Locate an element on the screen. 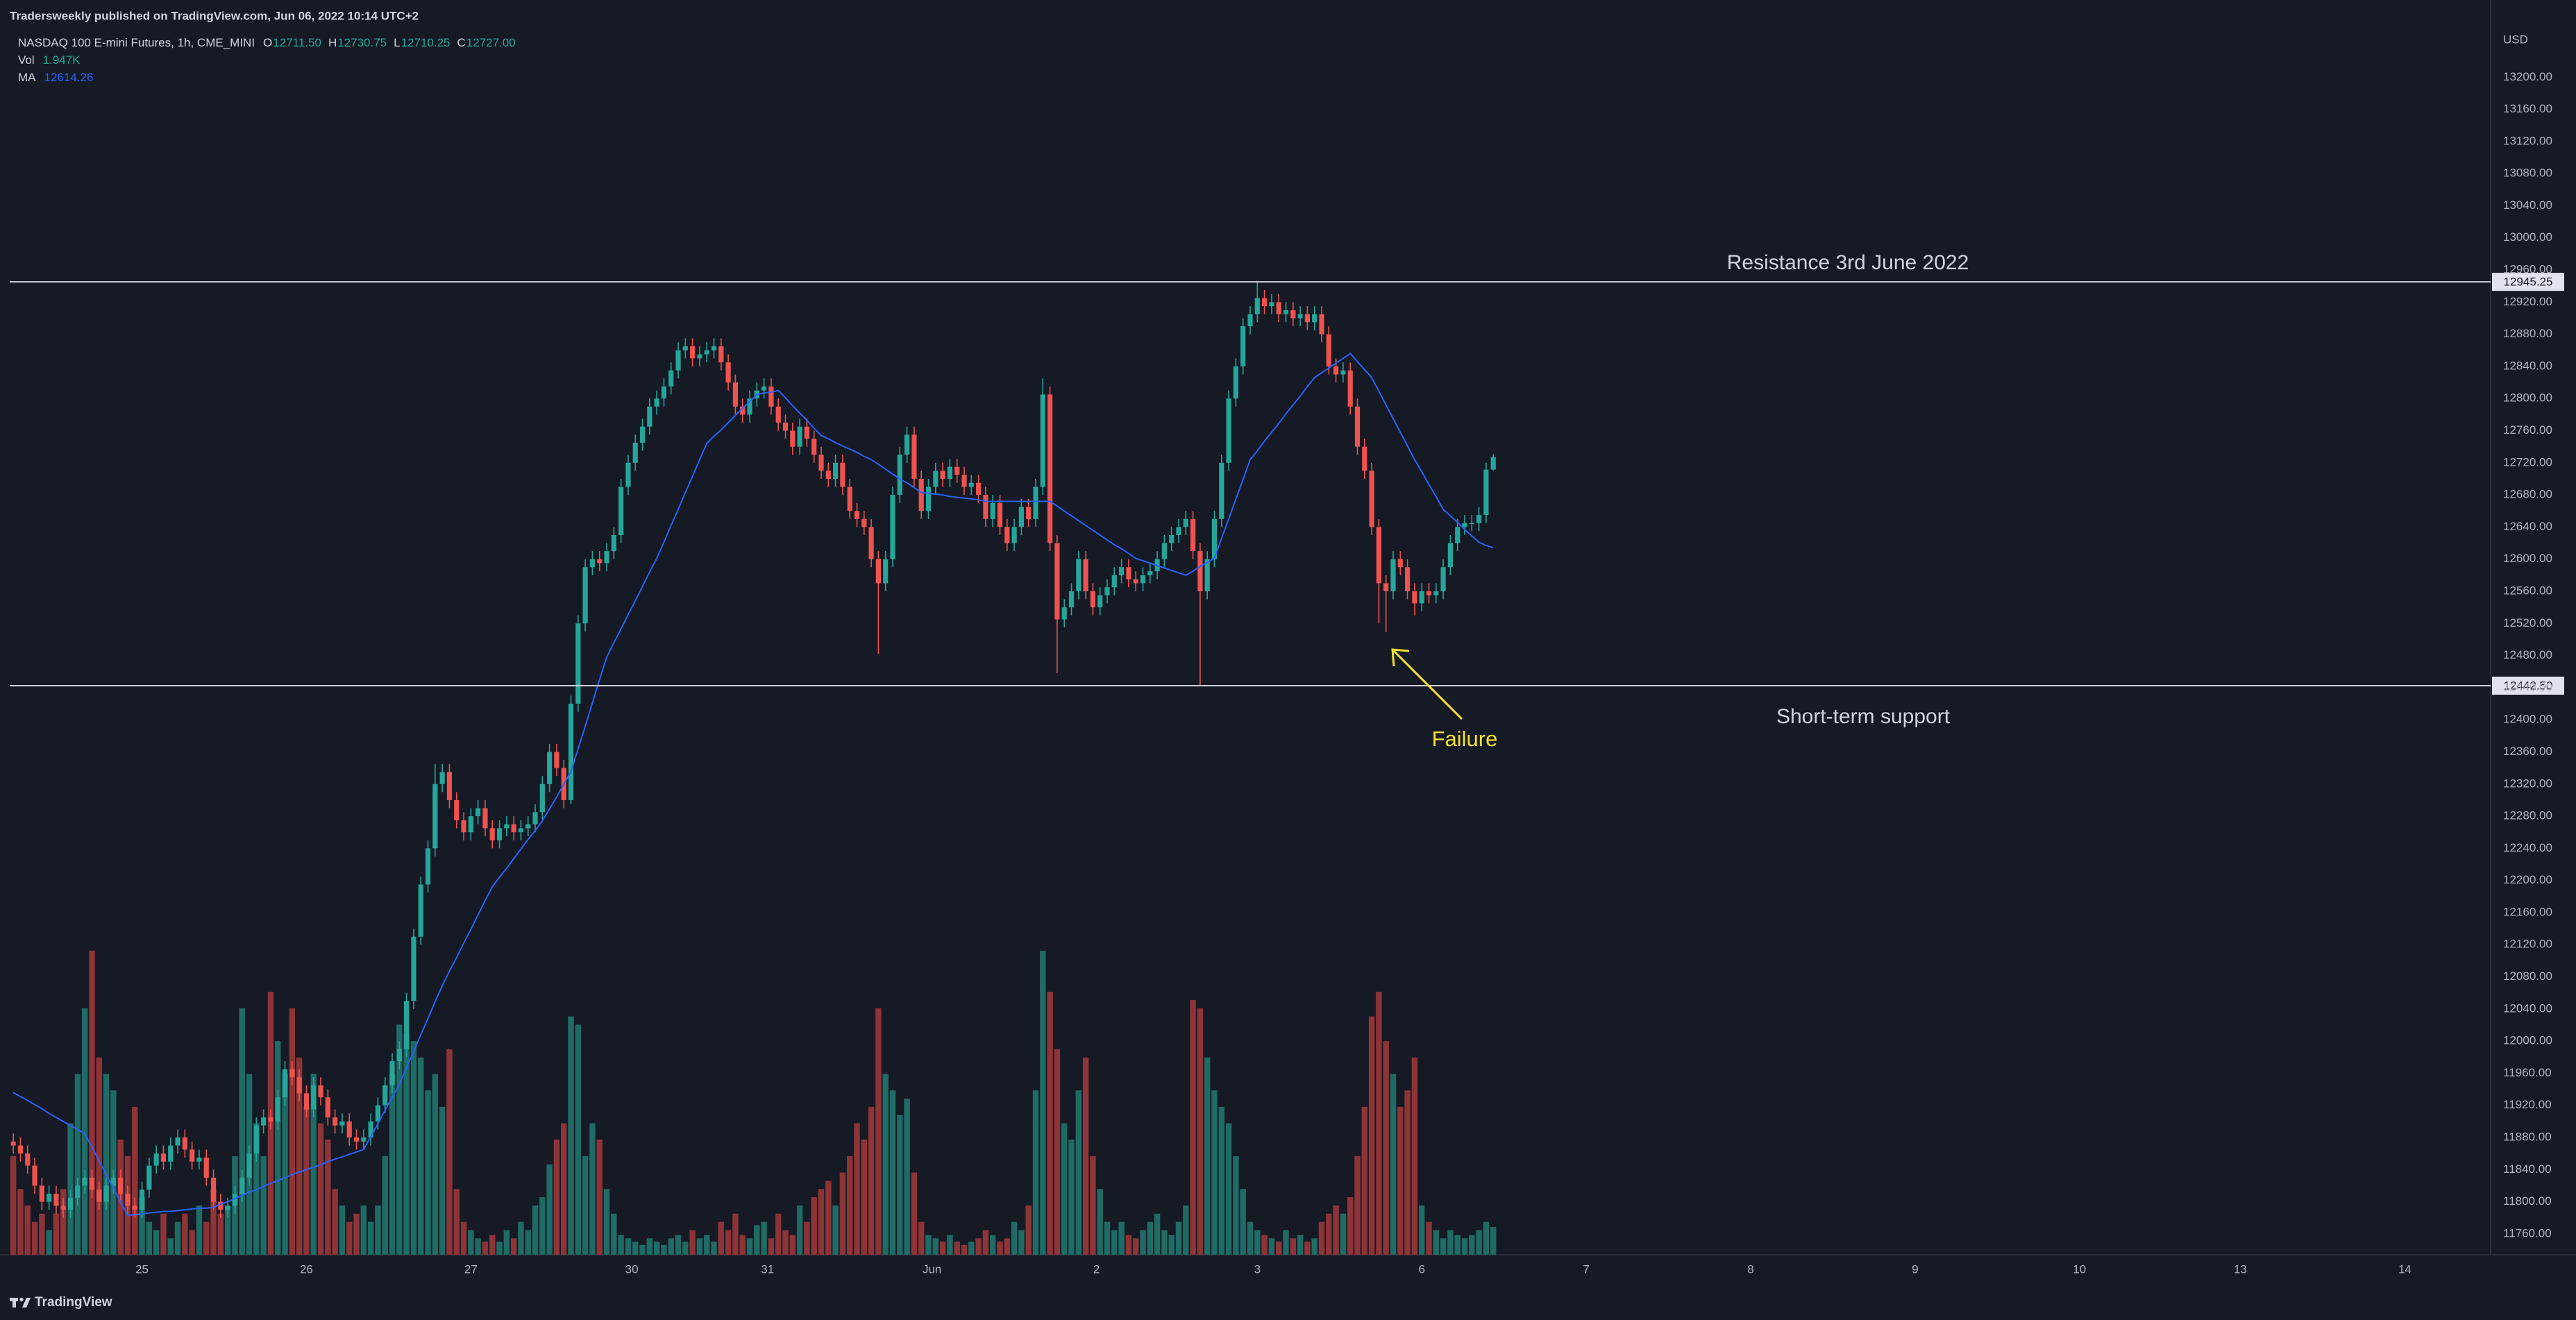 This screenshot has height=1320, width=2576. x-tick-label: 26 is located at coordinates (306, 1269).